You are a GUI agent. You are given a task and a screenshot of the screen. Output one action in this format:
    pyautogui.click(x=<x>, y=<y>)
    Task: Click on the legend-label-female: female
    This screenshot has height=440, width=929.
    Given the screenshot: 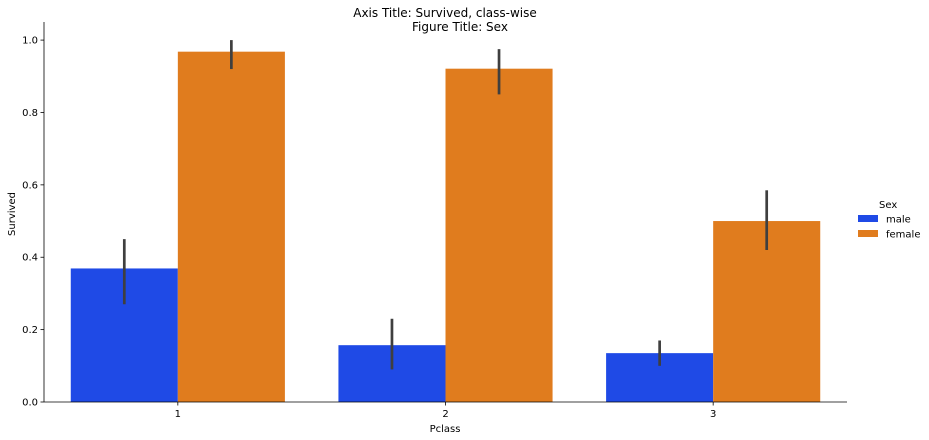 What is the action you would take?
    pyautogui.click(x=903, y=235)
    